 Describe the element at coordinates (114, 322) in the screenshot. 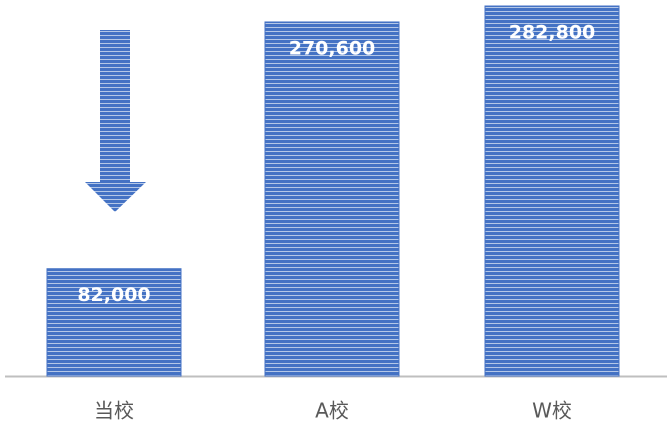

I see `bar` at that location.